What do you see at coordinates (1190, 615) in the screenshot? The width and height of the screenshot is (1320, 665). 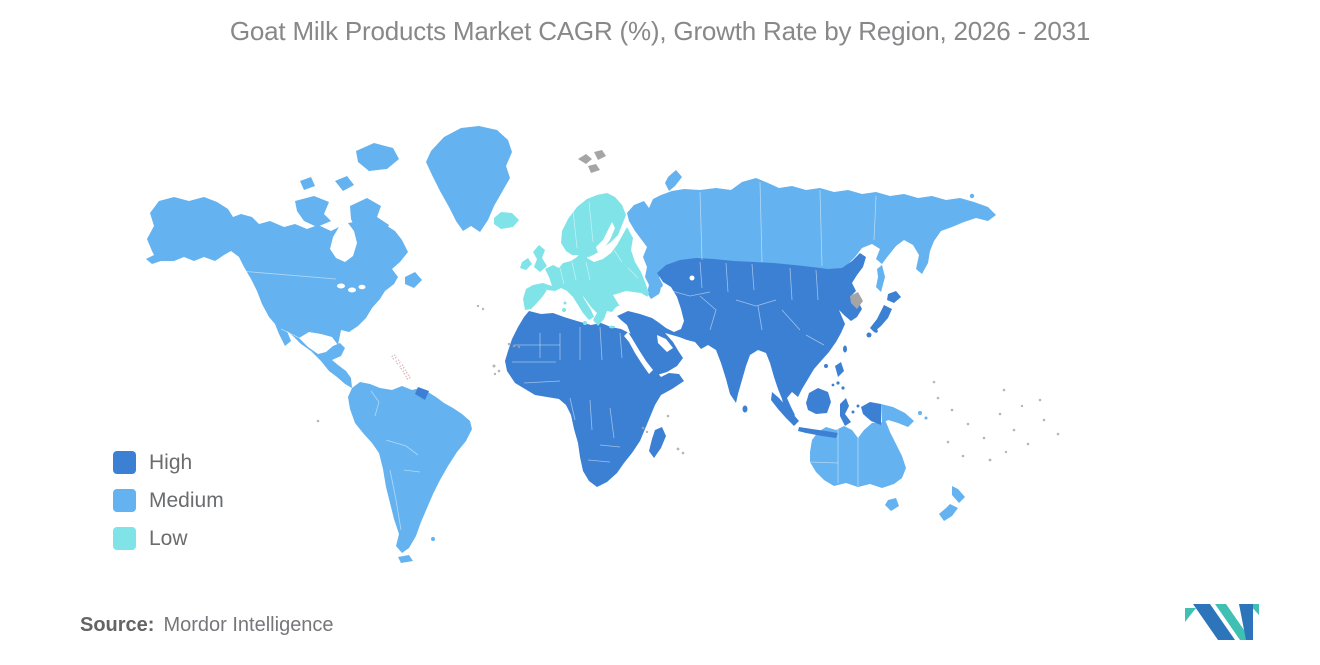 I see `logo-teal-triangle-left` at bounding box center [1190, 615].